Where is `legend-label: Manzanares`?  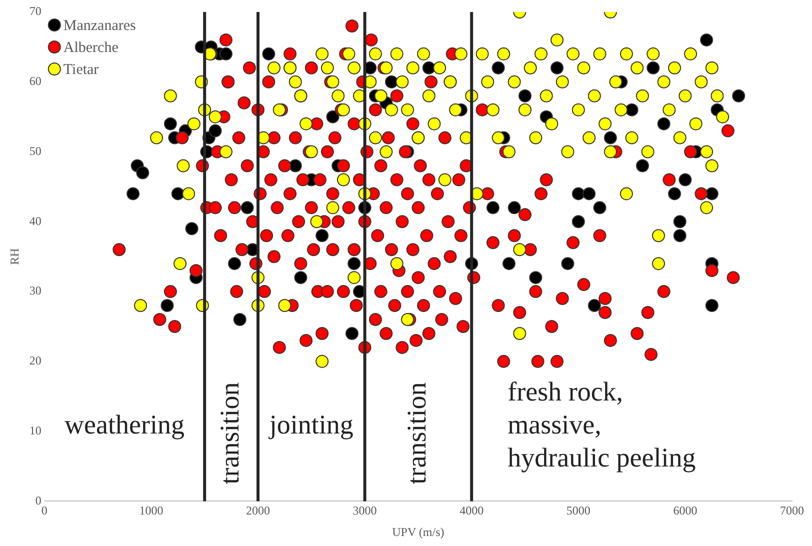 legend-label: Manzanares is located at coordinates (99, 26).